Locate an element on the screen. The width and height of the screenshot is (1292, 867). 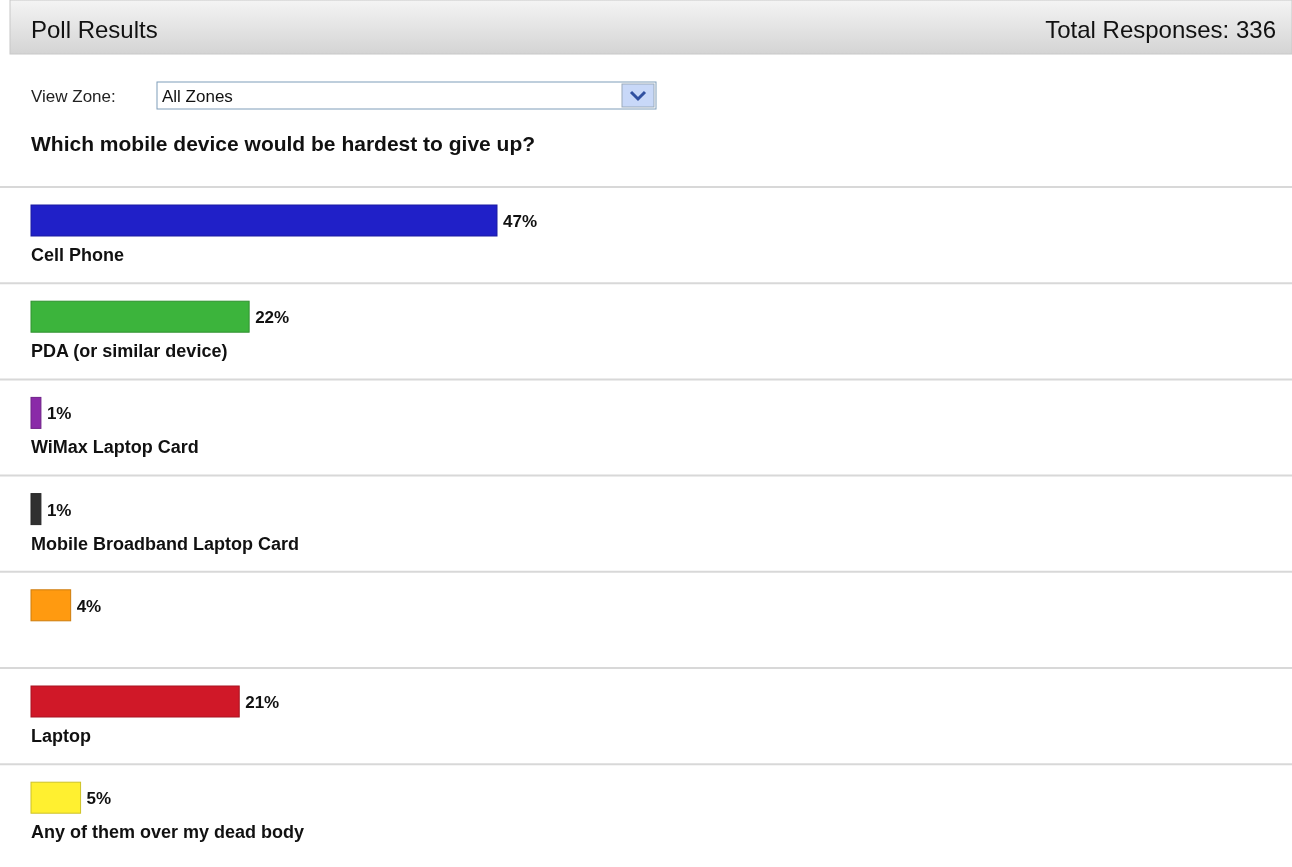
y-tick-label: Cell Phone is located at coordinates (78, 255).